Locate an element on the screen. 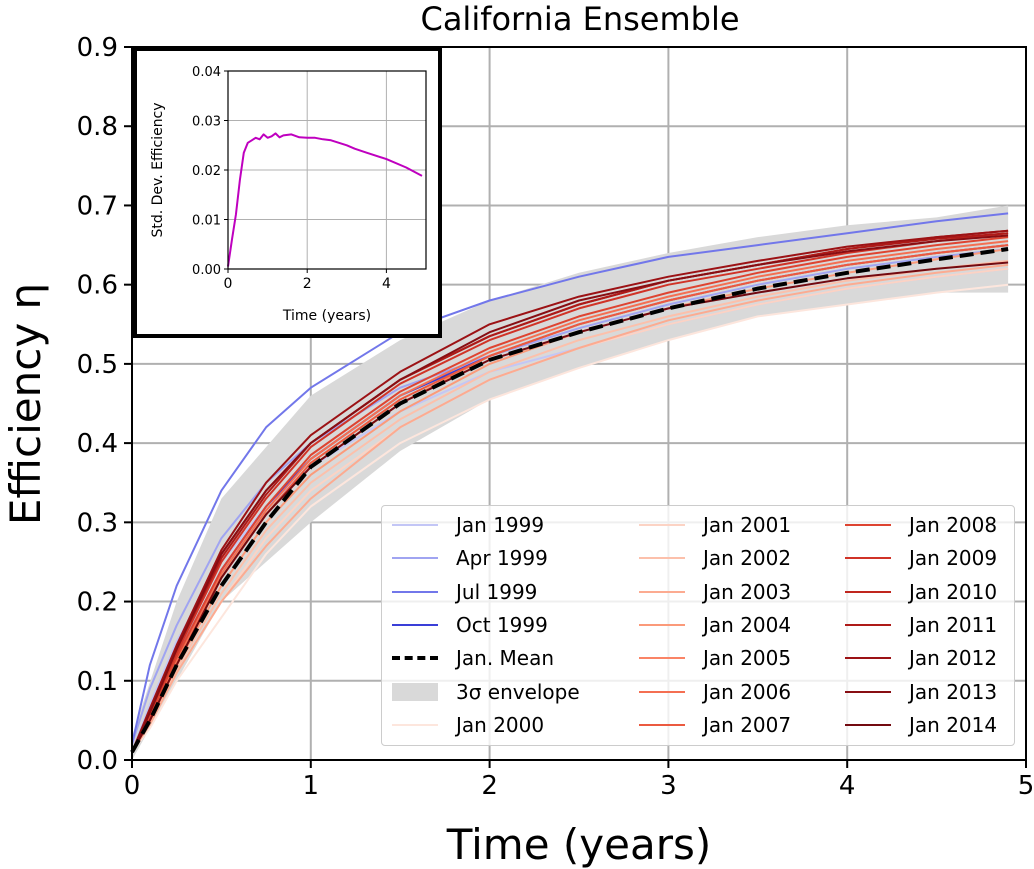 This screenshot has height=869, width=1034. inset-y-tick-label: 0.01 is located at coordinates (206, 221).